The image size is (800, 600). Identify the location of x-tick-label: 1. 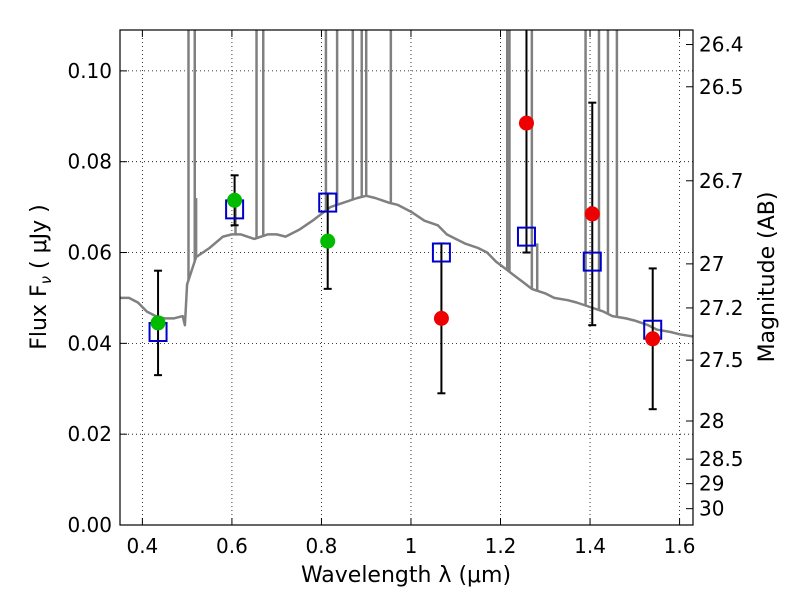
(411, 546).